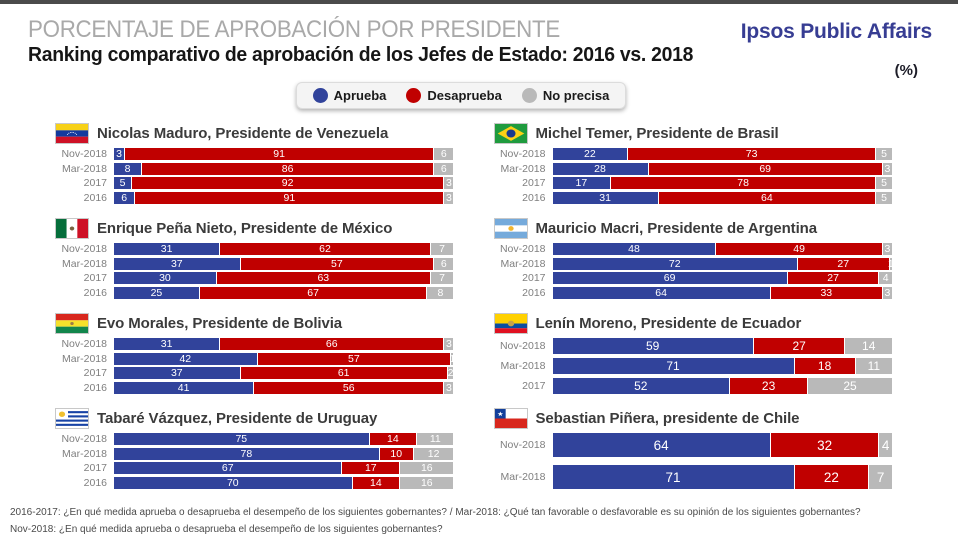 Image resolution: width=958 pixels, height=540 pixels. Describe the element at coordinates (693, 228) in the screenshot. I see `panel-header: Mauricio Macri, Presidente de Argentina` at that location.